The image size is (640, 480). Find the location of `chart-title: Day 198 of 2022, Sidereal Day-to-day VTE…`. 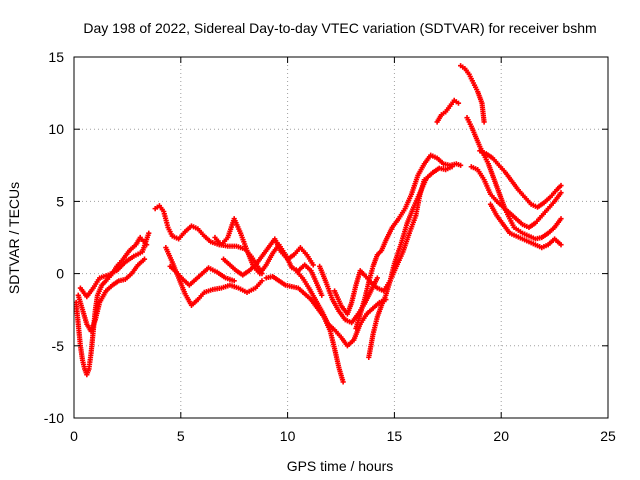

chart-title: Day 198 of 2022, Sidereal Day-to-day VTE… is located at coordinates (339, 28).